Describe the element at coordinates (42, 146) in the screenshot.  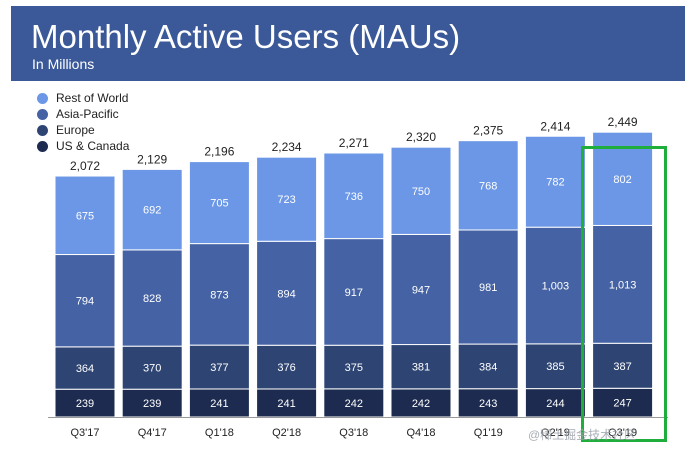
I see `legend-swatch-us-canada` at that location.